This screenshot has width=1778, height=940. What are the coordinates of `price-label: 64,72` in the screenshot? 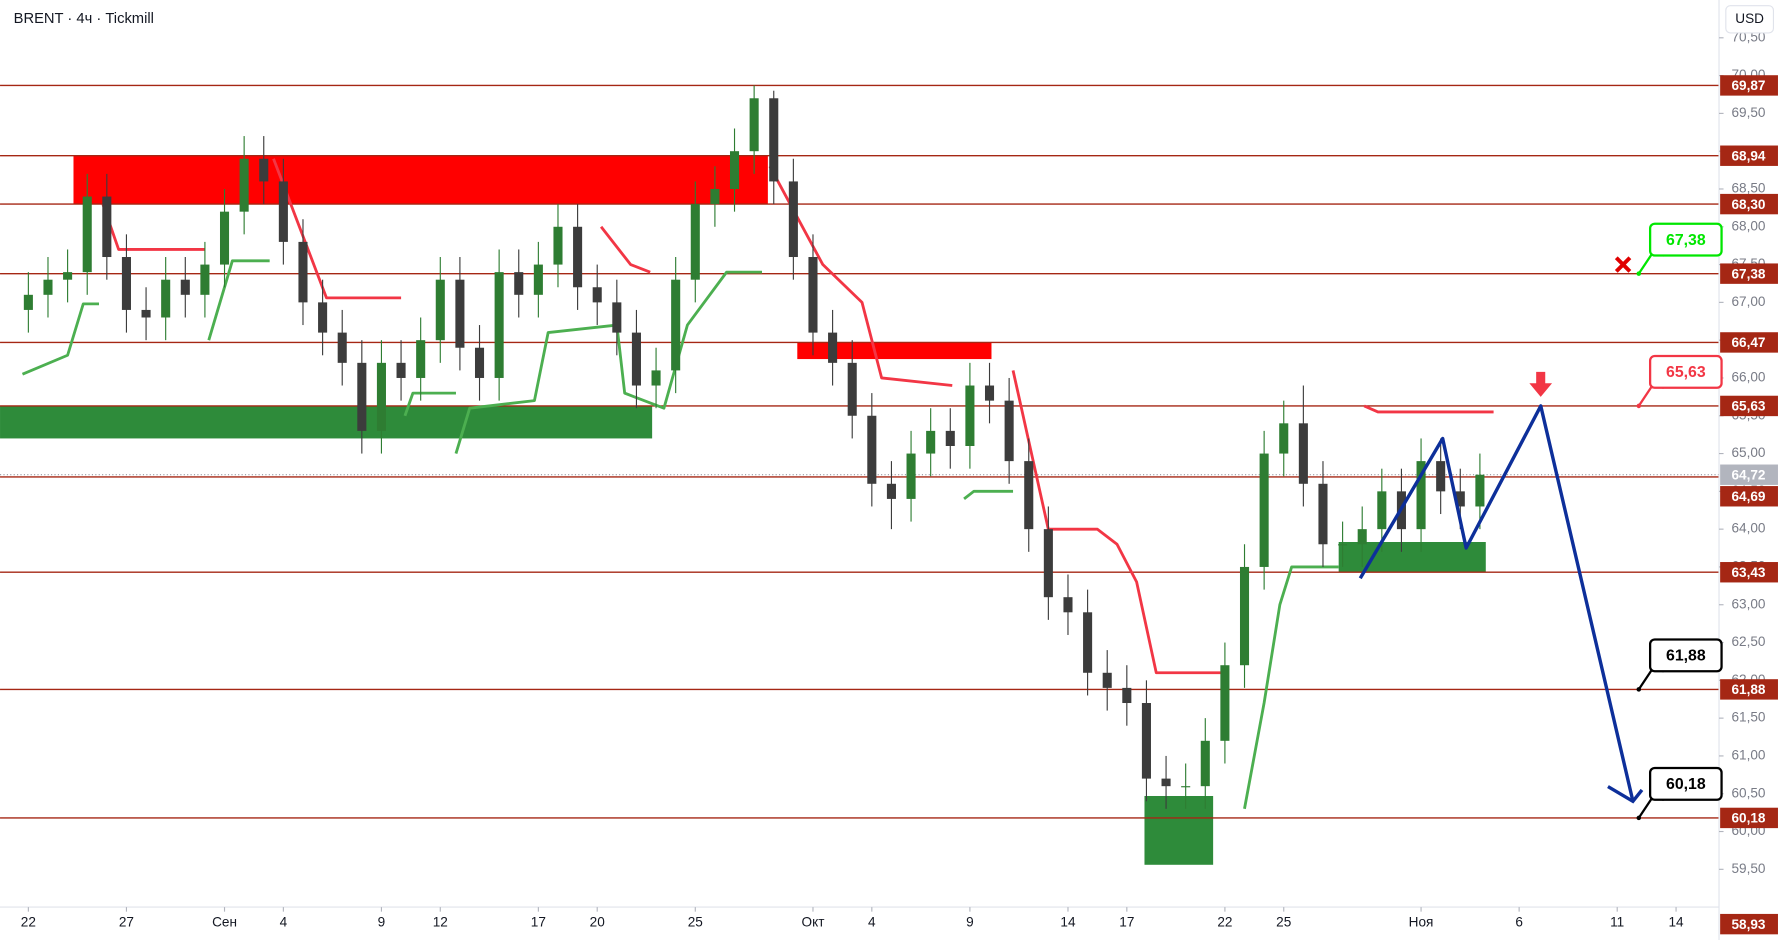 It's located at (1748, 474).